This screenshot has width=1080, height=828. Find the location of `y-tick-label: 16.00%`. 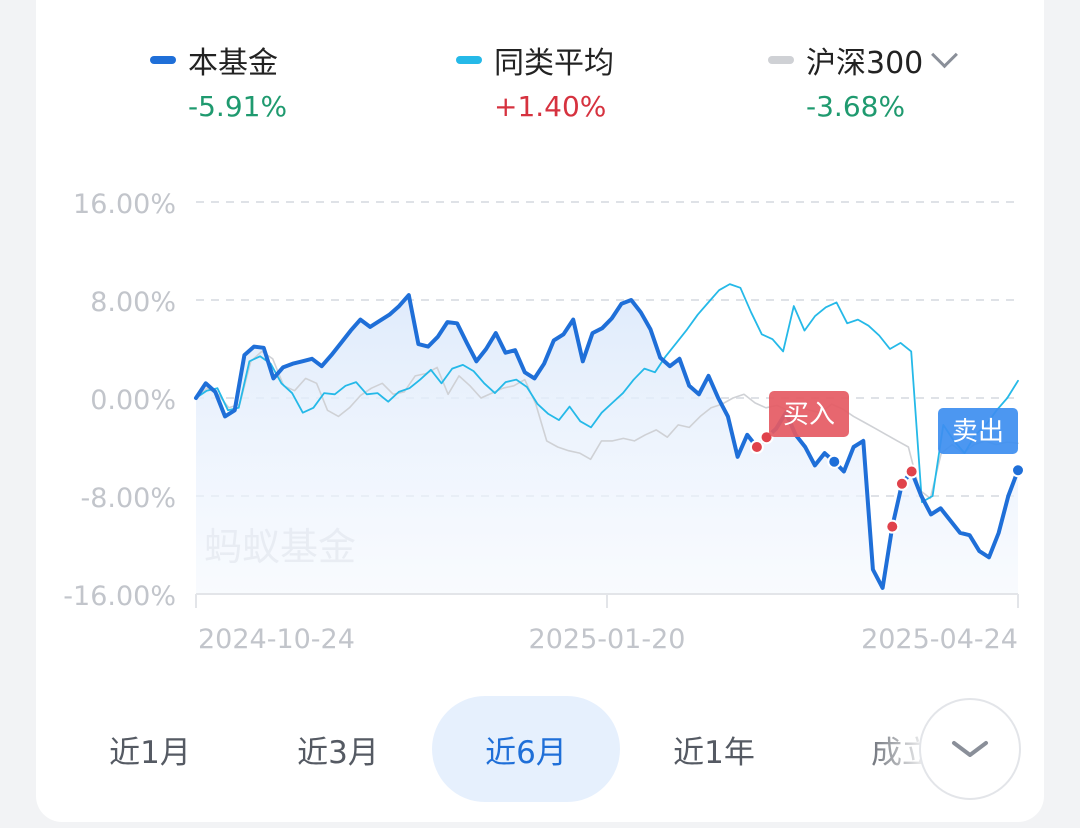

y-tick-label: 16.00% is located at coordinates (124, 204).